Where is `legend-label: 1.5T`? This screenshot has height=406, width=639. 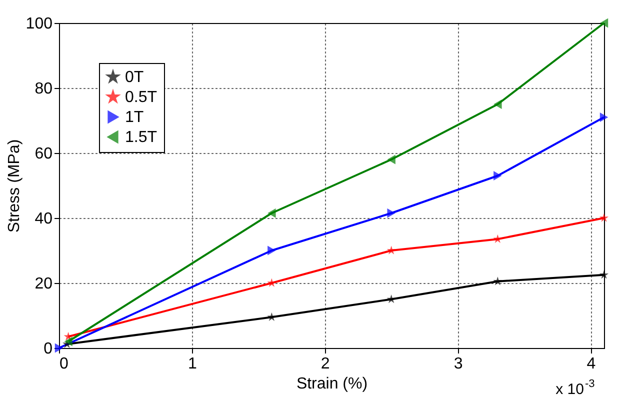 legend-label: 1.5T is located at coordinates (141, 137).